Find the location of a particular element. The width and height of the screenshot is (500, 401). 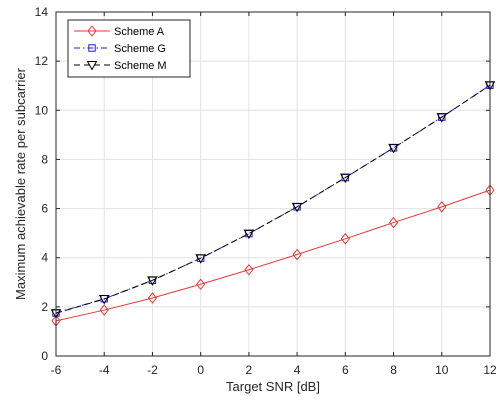

x-tick-label: 0 is located at coordinates (200, 370).